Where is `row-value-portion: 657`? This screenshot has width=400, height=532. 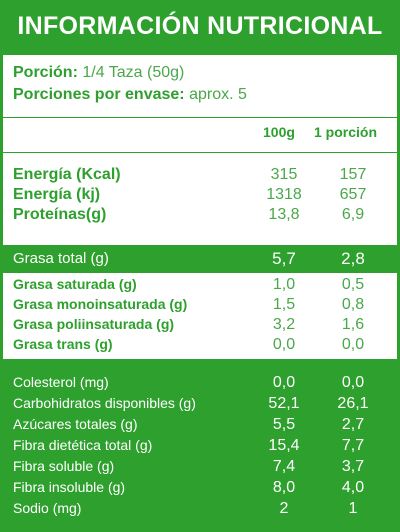 row-value-portion: 657 is located at coordinates (353, 194).